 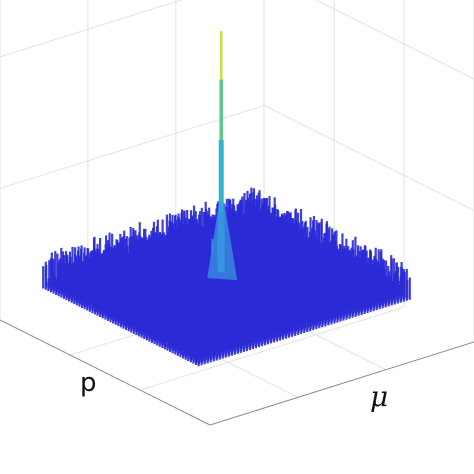 I want to click on y-axis-label: μ, so click(x=379, y=396).